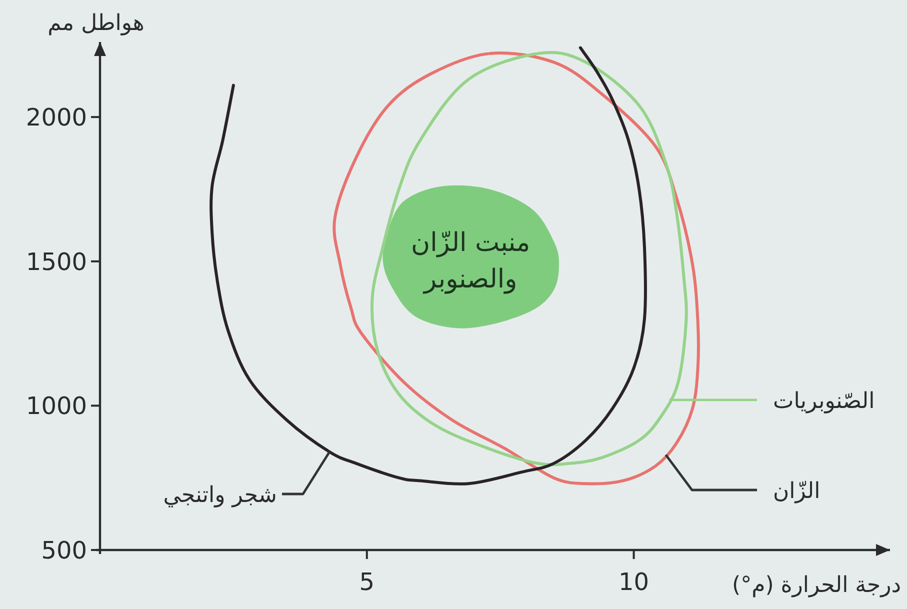  Describe the element at coordinates (56, 406) in the screenshot. I see `y-tick-label: 1000` at that location.